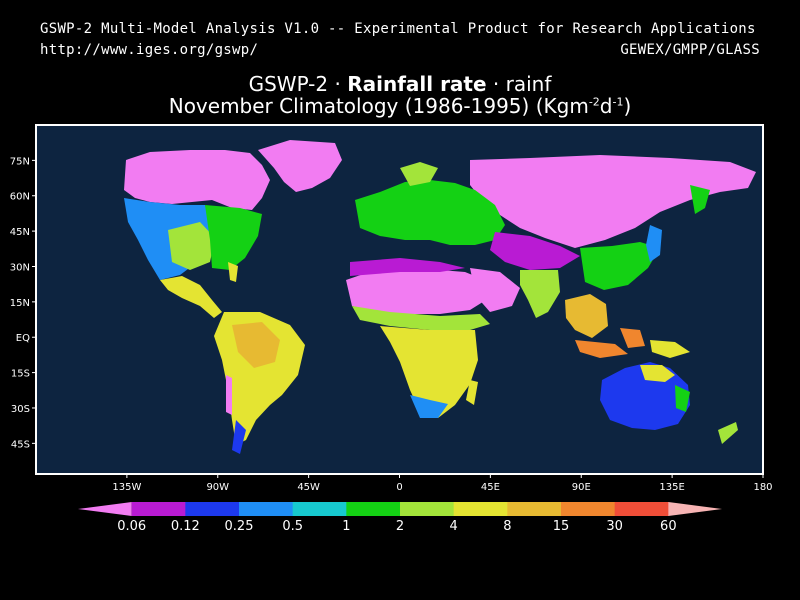 This screenshot has width=800, height=600. What do you see at coordinates (654, 243) in the screenshot?
I see `land-japan` at bounding box center [654, 243].